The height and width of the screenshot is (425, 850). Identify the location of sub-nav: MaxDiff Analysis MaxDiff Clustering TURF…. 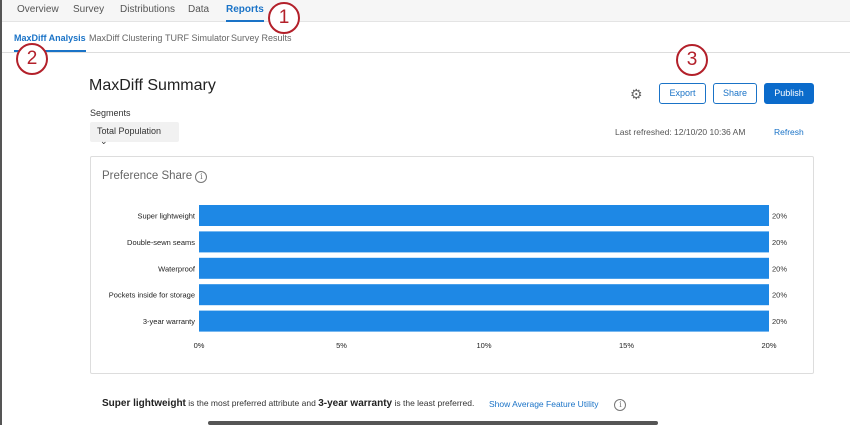
(426, 37).